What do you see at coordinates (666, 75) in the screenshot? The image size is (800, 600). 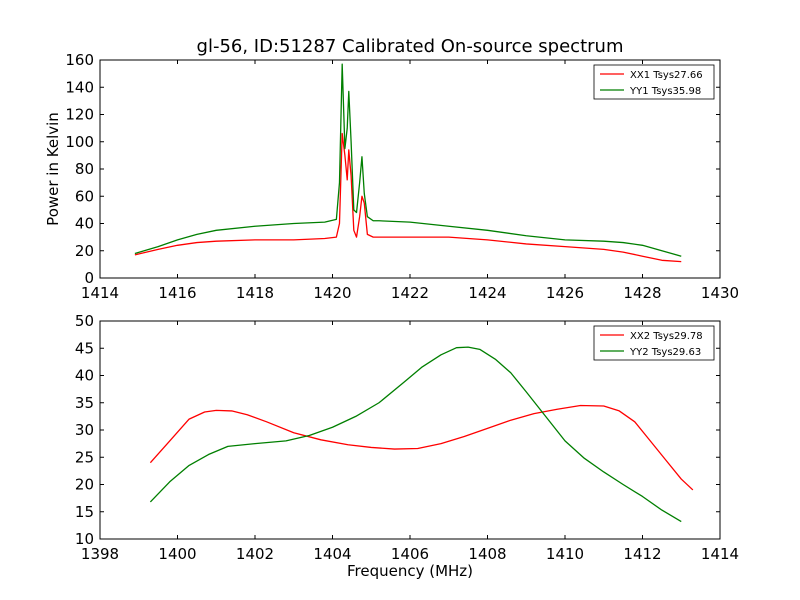 I see `legend-entry: XX1 Tsys27.66` at bounding box center [666, 75].